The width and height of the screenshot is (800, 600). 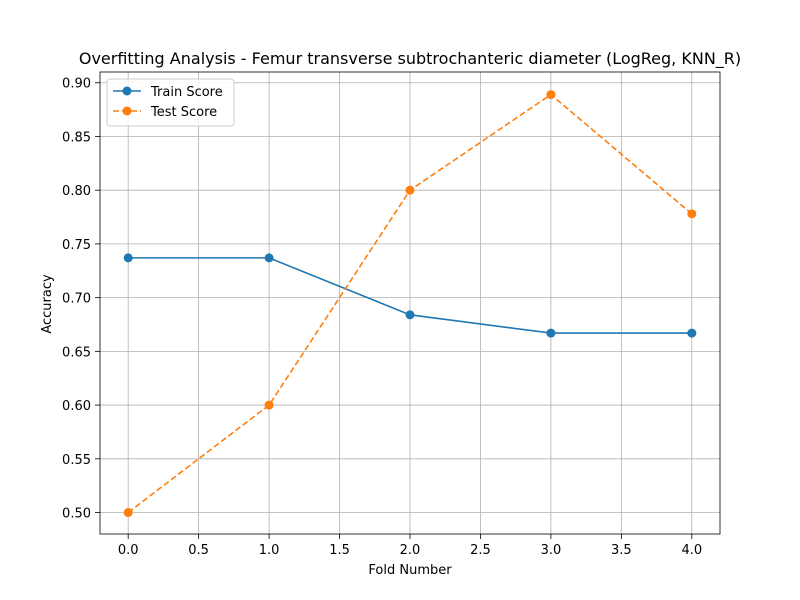 What do you see at coordinates (339, 550) in the screenshot?
I see `x-tick-label: 1.5` at bounding box center [339, 550].